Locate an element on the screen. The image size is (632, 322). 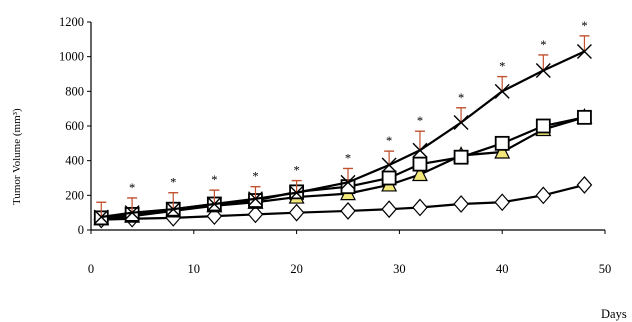
x-axis-label: Days is located at coordinates (614, 314).